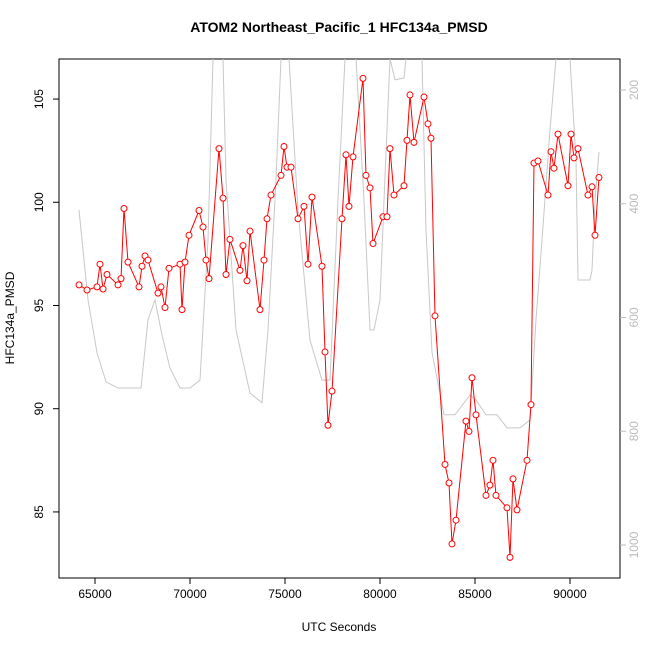  Describe the element at coordinates (39, 99) in the screenshot. I see `y-tick-label: 105` at that location.